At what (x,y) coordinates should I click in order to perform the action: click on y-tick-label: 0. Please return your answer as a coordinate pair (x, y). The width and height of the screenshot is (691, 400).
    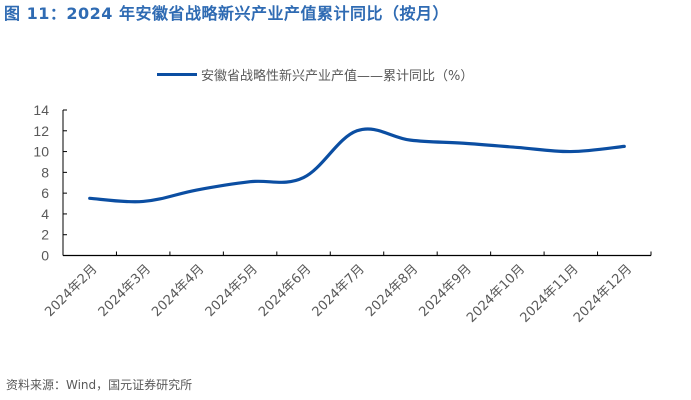
    Looking at the image, I should click on (45, 256).